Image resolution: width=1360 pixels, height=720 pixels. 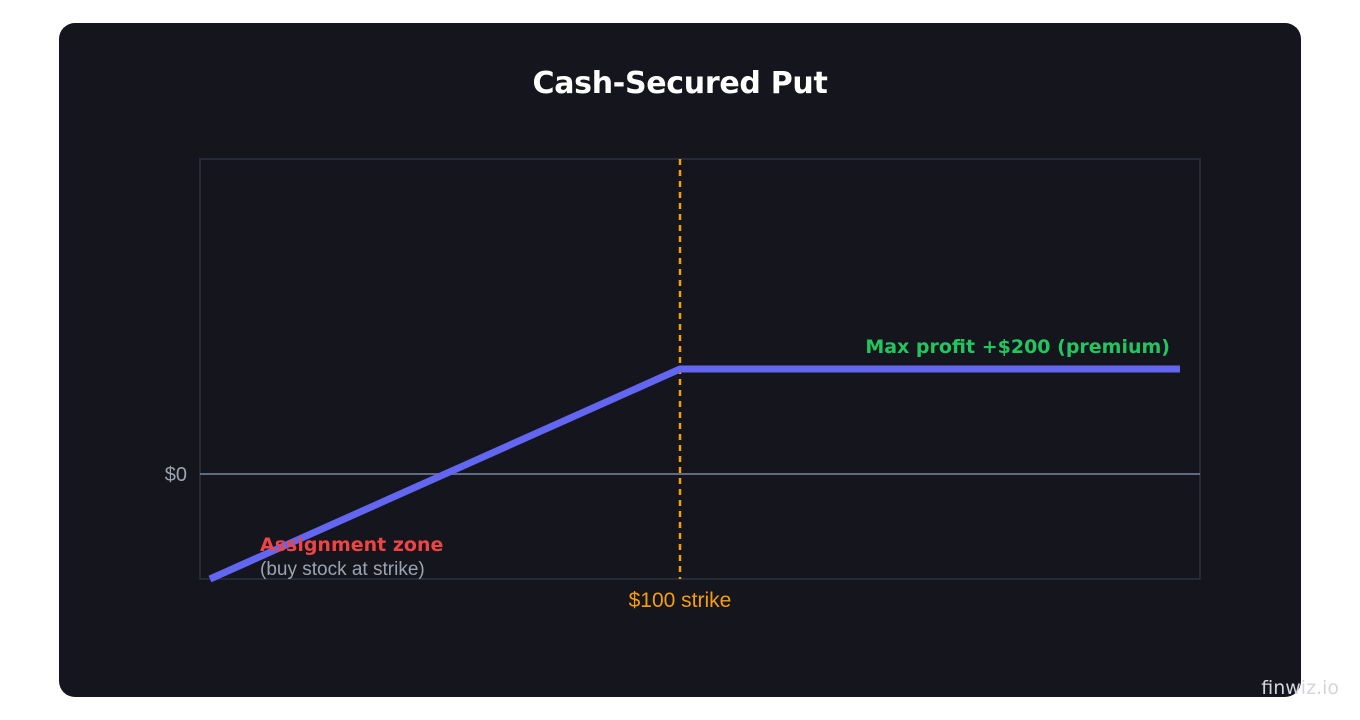 What do you see at coordinates (1300, 688) in the screenshot?
I see `watermark: finwiz.io` at bounding box center [1300, 688].